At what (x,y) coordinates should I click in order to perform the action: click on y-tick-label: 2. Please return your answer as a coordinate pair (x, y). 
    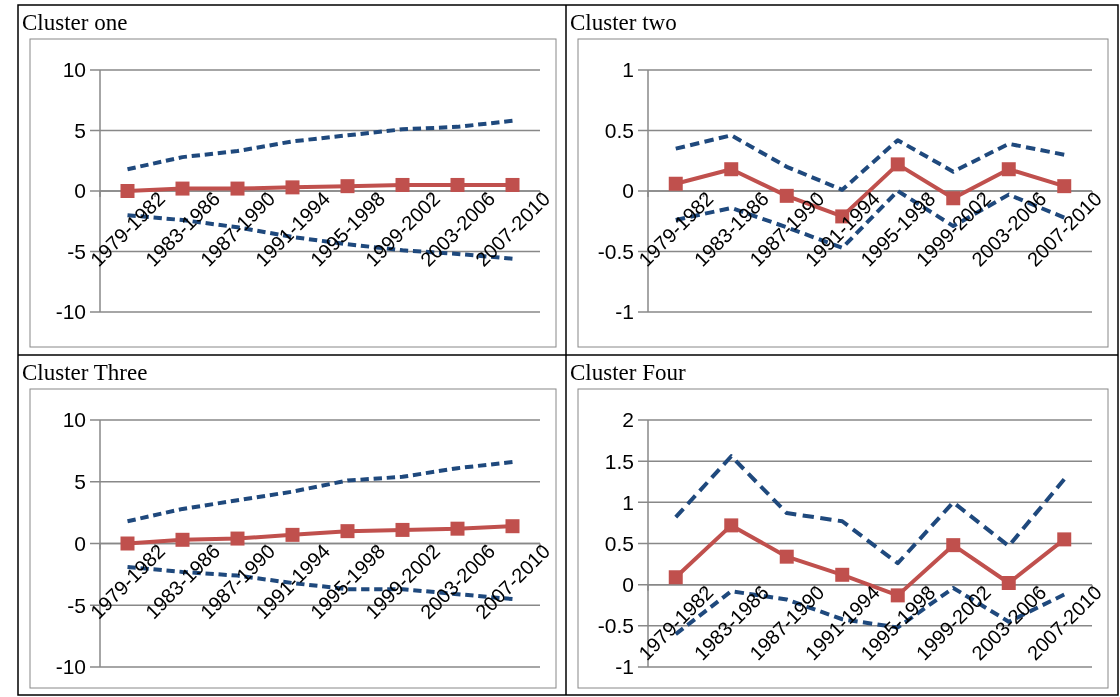
    Looking at the image, I should click on (628, 420).